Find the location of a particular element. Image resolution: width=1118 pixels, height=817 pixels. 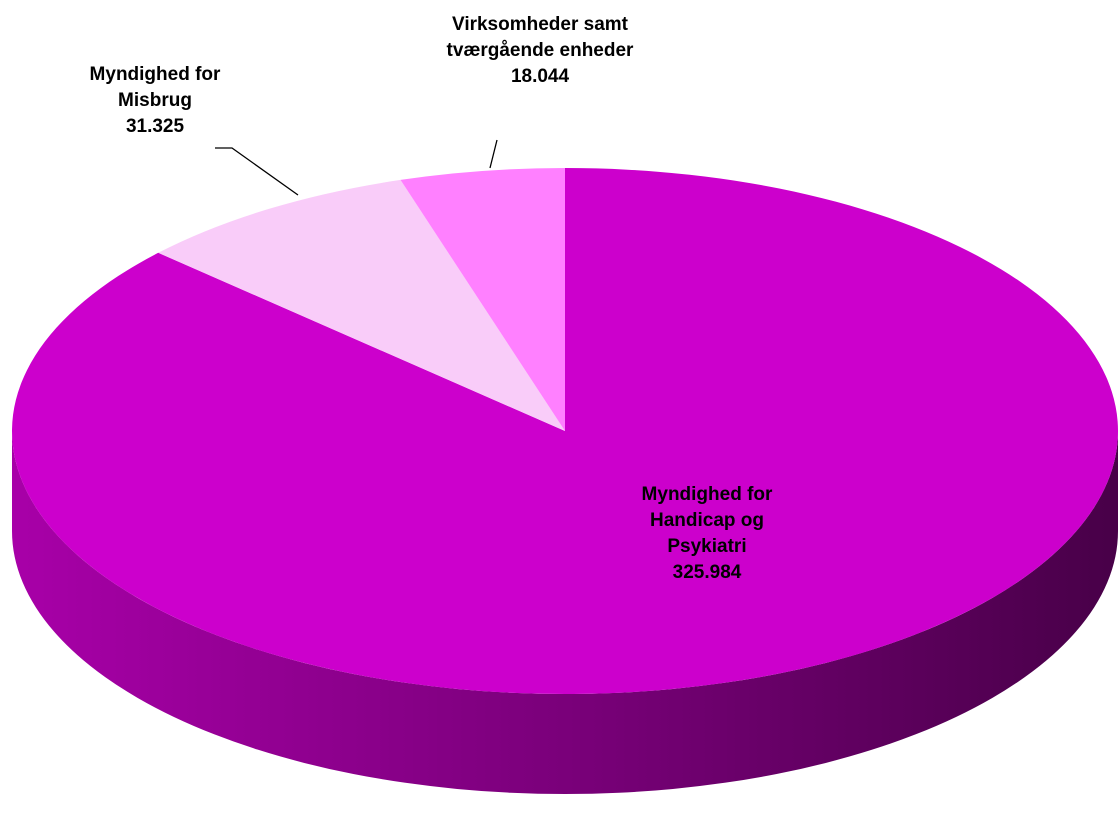

value-label: 31.325 is located at coordinates (155, 126).